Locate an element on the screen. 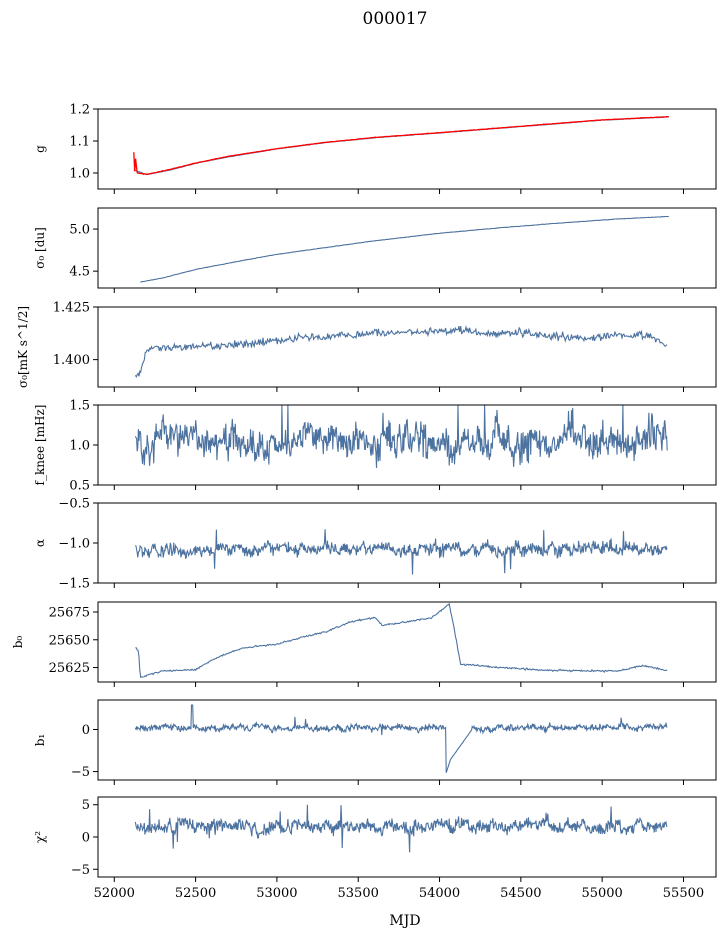 The image size is (725, 936). y-axis-label: α is located at coordinates (40, 543).